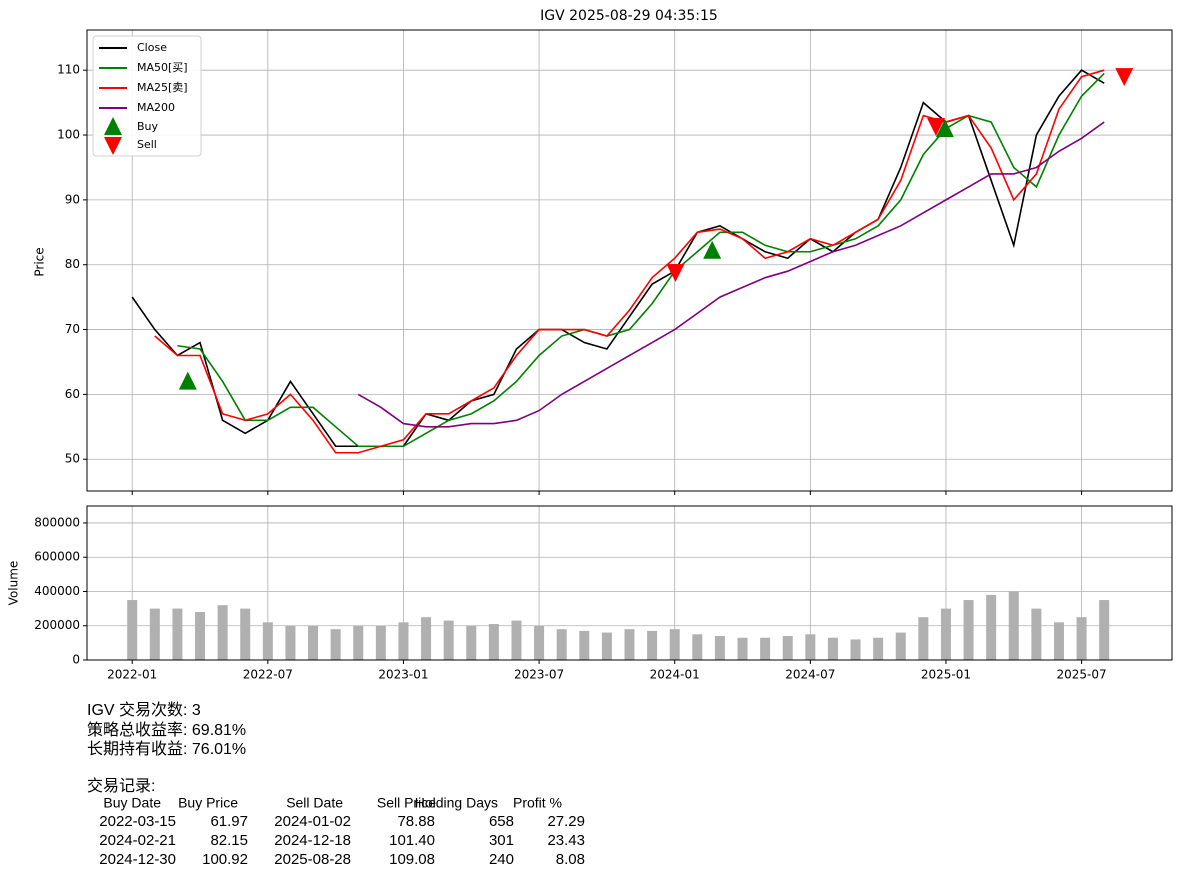  What do you see at coordinates (629, 16) in the screenshot?
I see `chart-title: IGV 2025-08-29 04:35:15` at bounding box center [629, 16].